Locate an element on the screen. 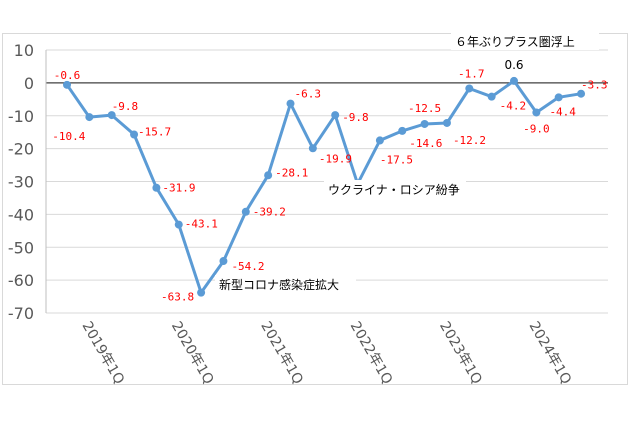  y-tick-label: -60 is located at coordinates (21, 280).